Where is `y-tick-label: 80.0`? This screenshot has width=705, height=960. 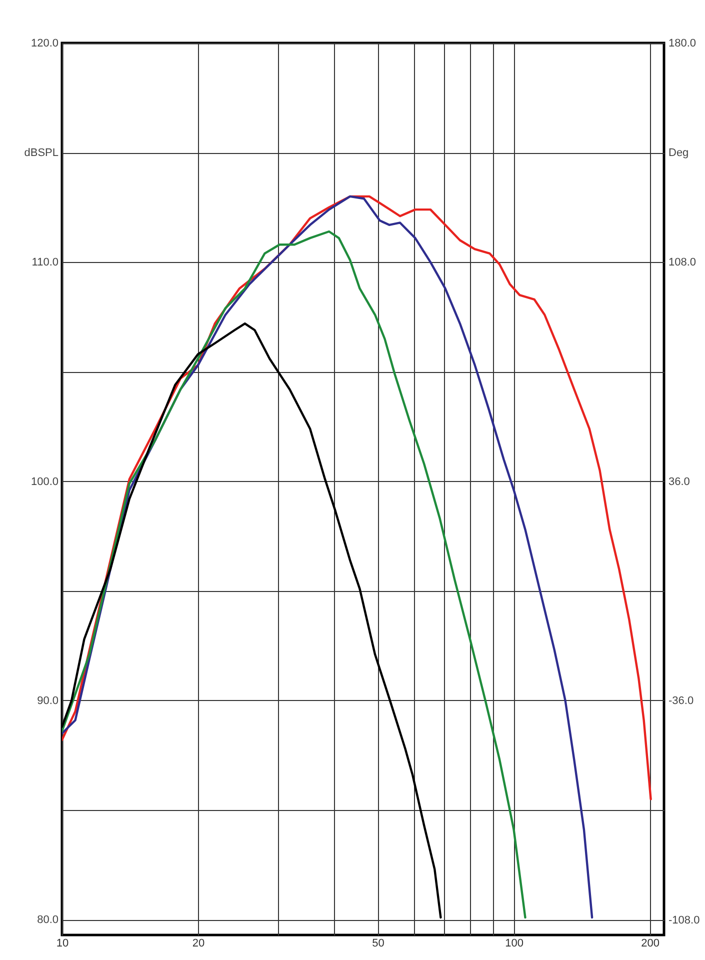
y-tick-label: 80.0 is located at coordinates (47, 920).